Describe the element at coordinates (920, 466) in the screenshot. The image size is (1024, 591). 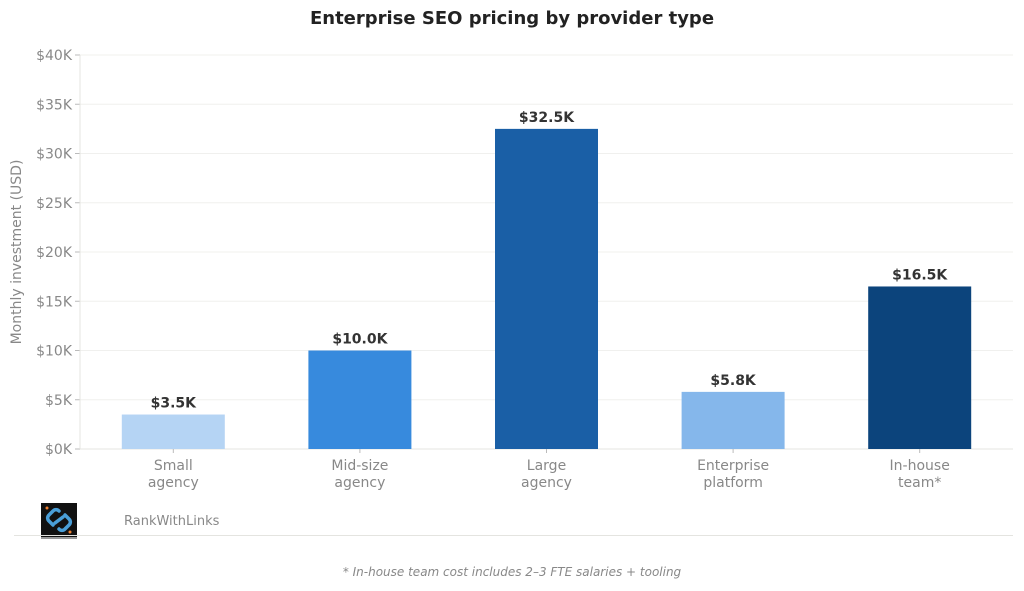
I see `x-tick-label: In-house` at that location.